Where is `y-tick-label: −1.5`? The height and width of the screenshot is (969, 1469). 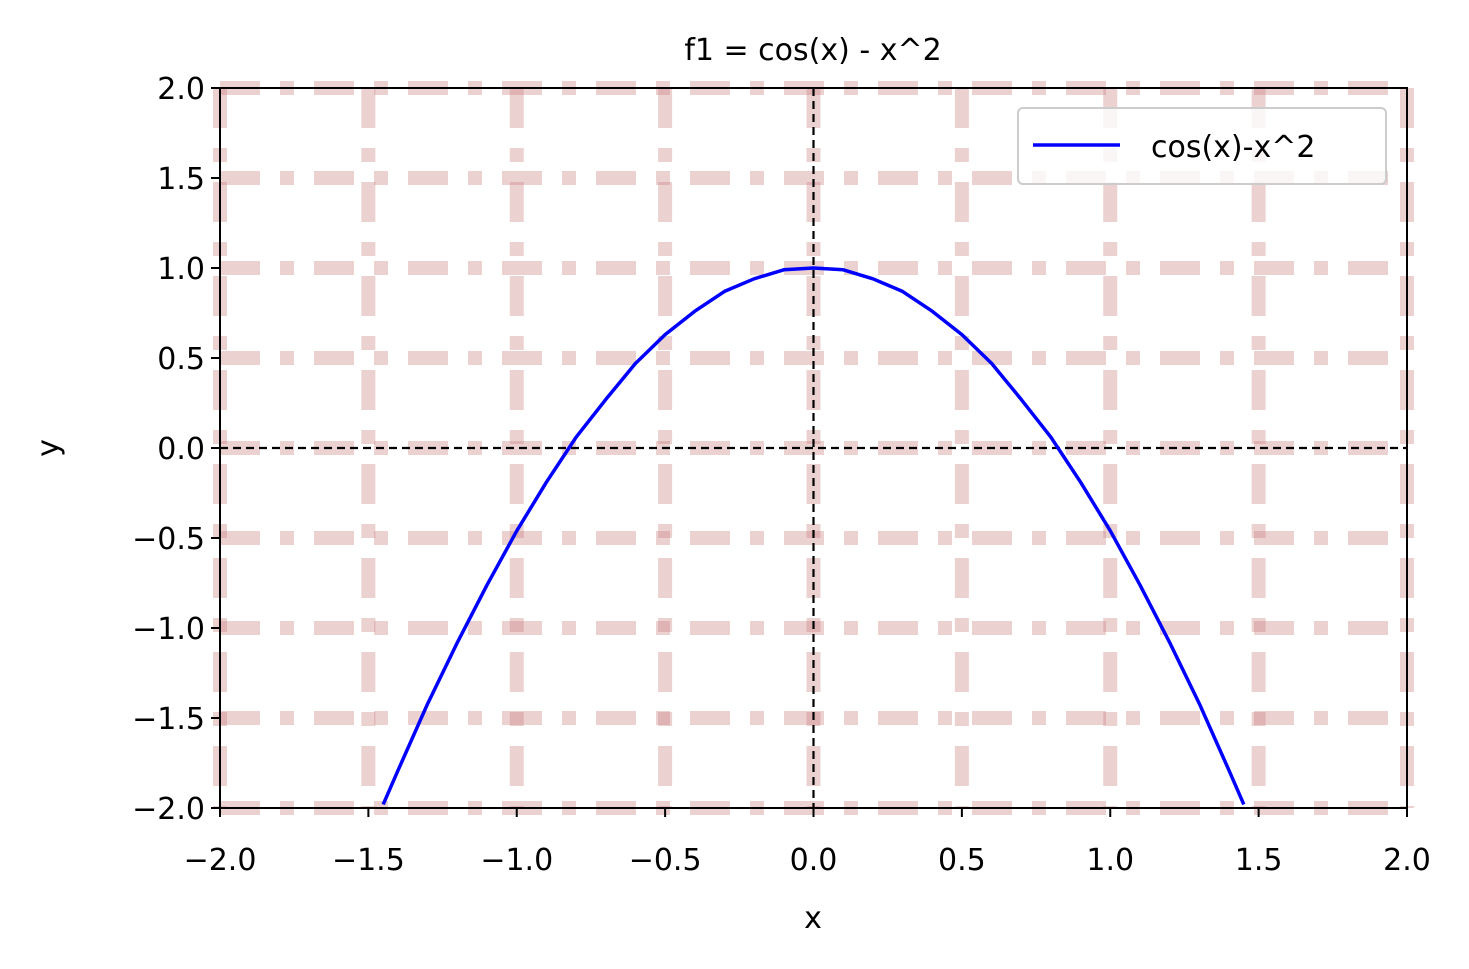
y-tick-label: −1.5 is located at coordinates (168, 719).